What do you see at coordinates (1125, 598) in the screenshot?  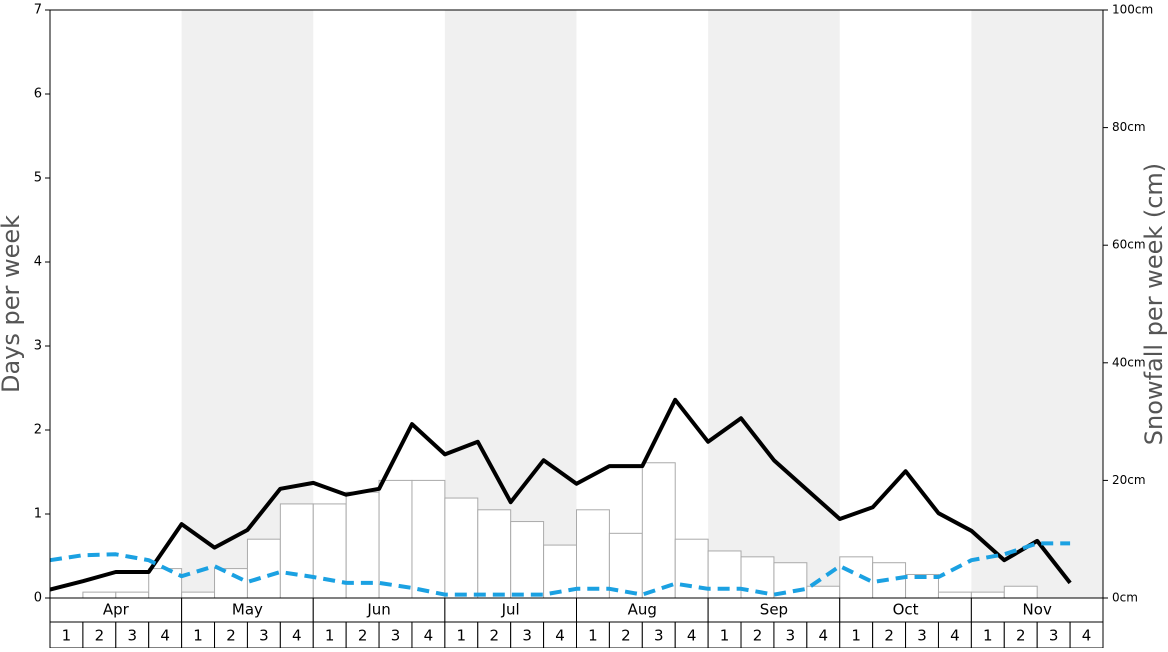 I see `y2-tick-label: 0cm` at bounding box center [1125, 598].